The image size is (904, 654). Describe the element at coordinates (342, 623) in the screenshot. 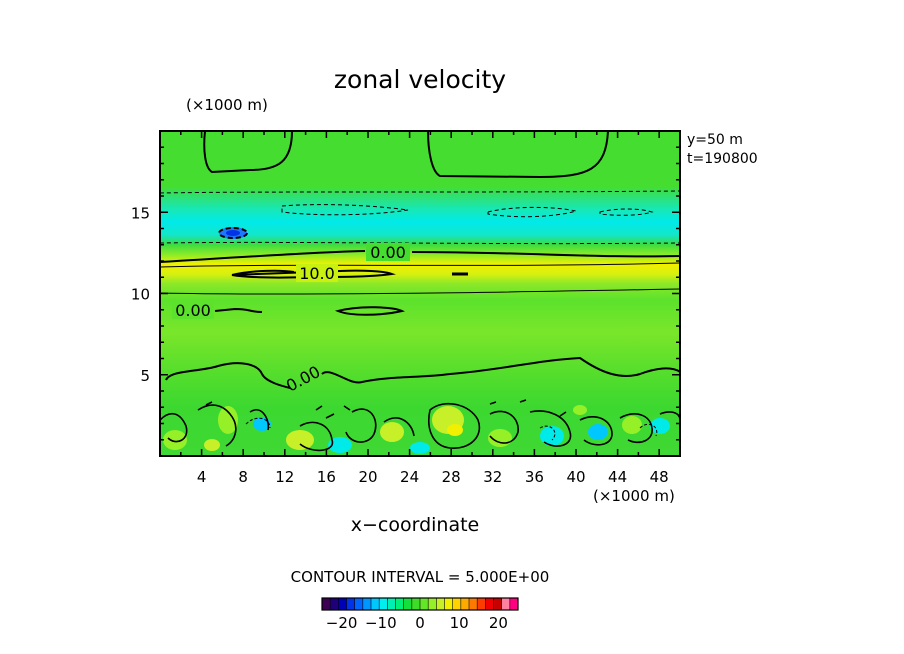

I see `colorbar-tick-label: −20` at that location.